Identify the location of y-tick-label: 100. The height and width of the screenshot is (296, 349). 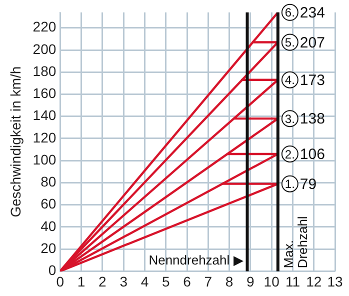
(44, 159).